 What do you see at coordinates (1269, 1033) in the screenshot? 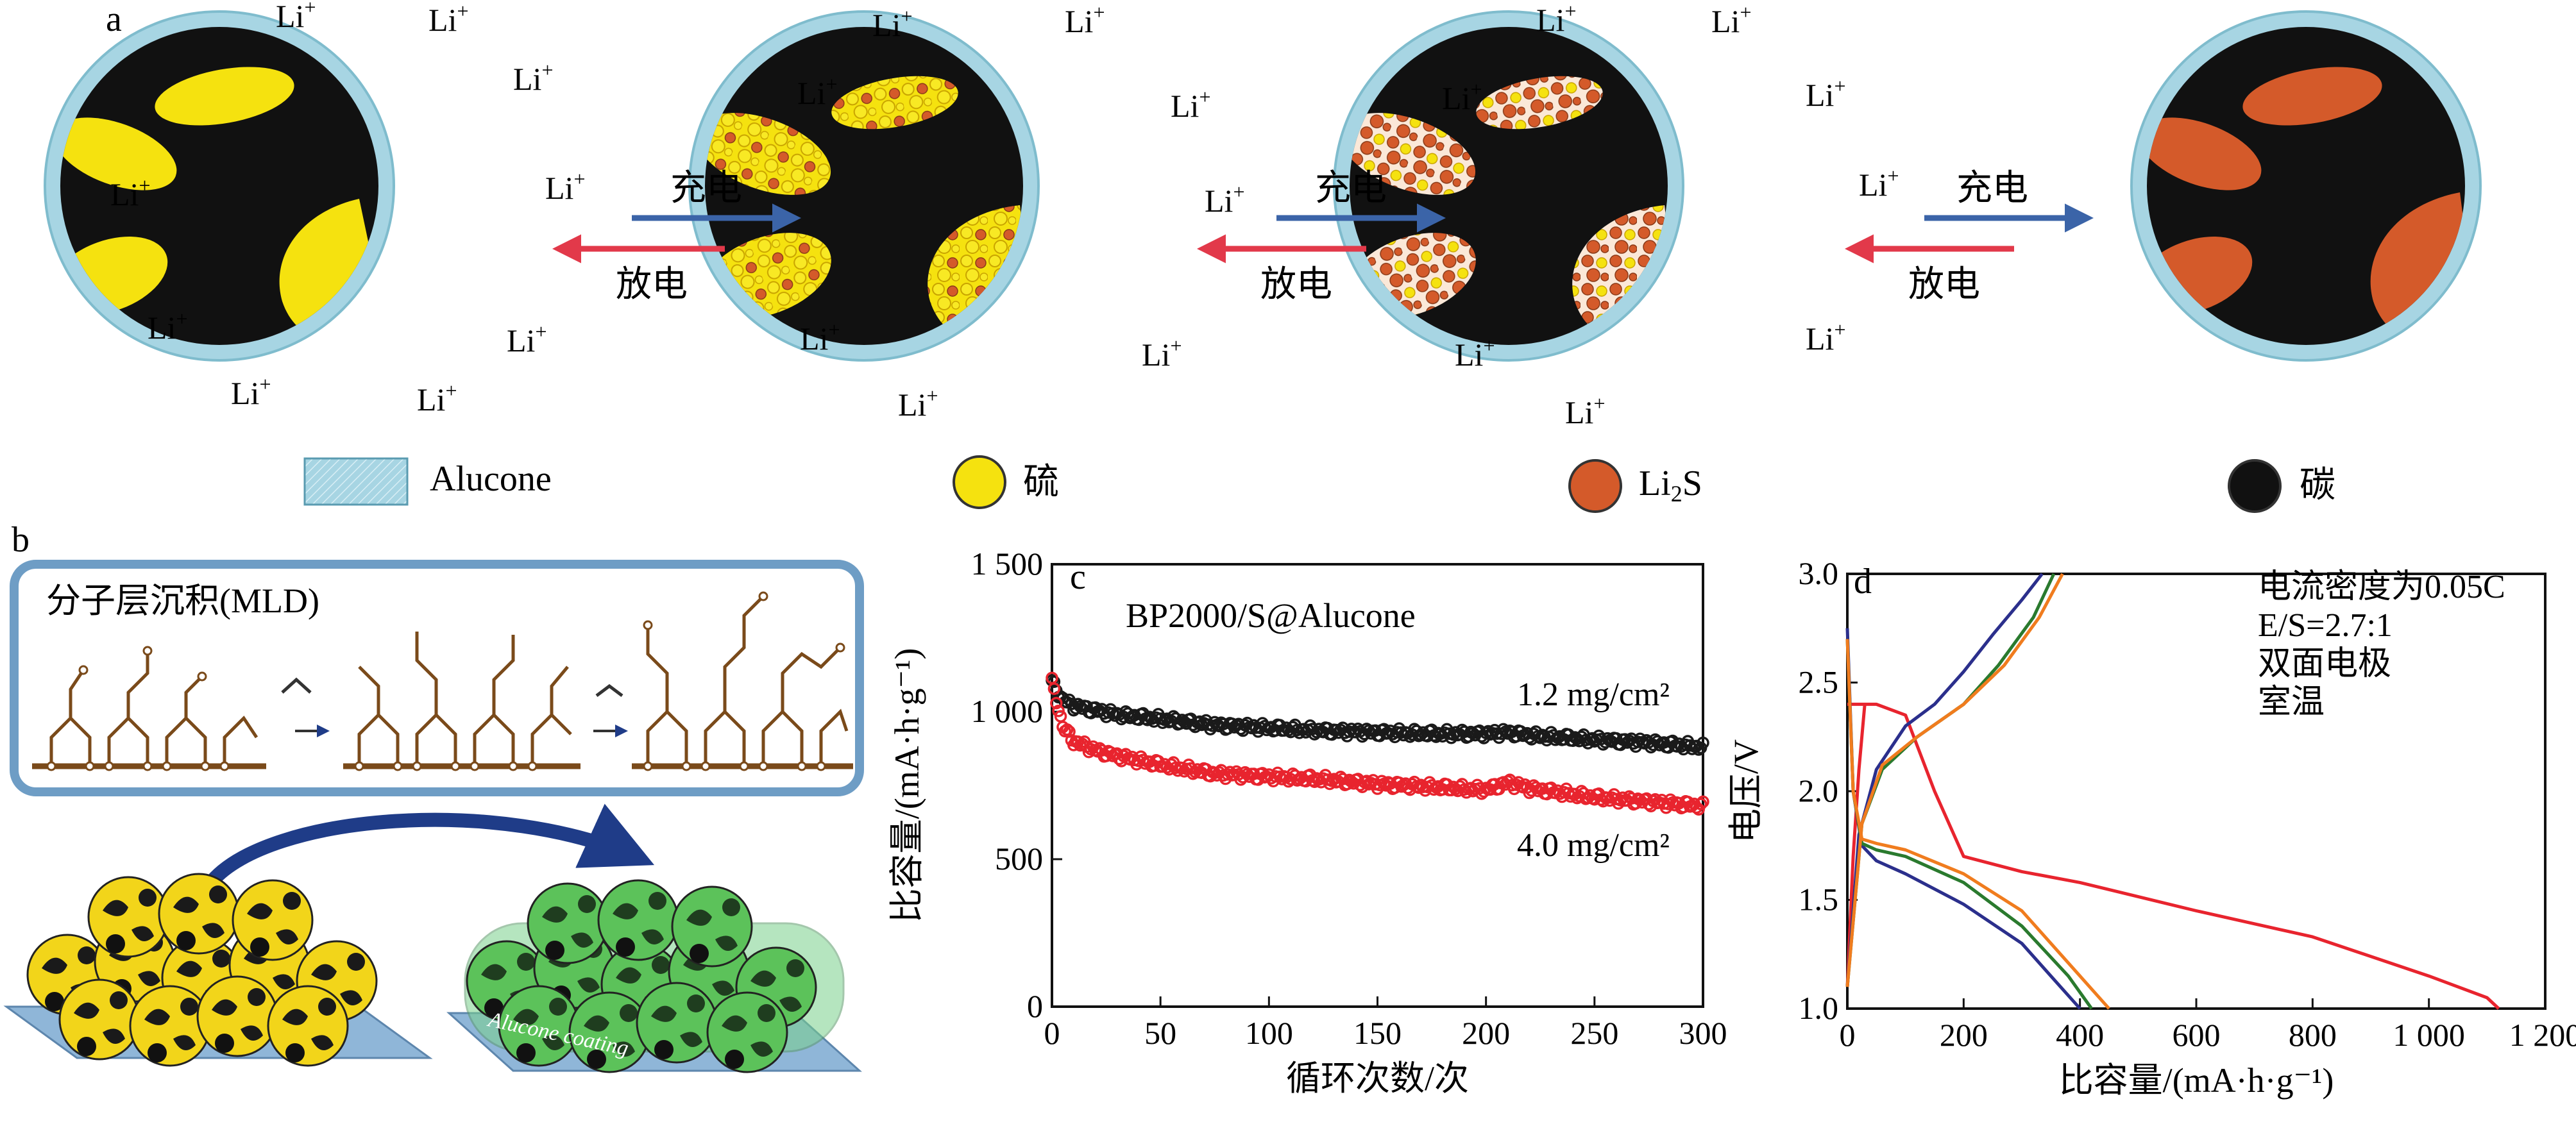
I see `x-tick-label: 100` at bounding box center [1269, 1033].